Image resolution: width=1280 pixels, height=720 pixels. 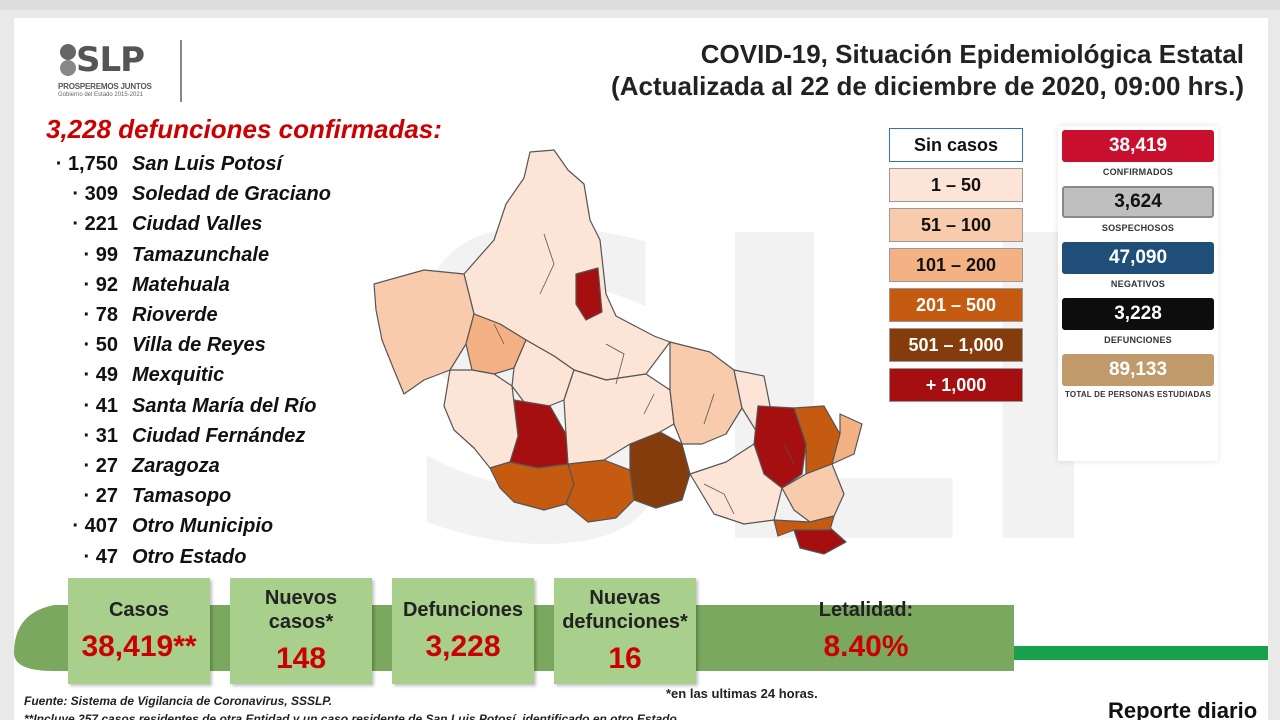 What do you see at coordinates (1138, 172) in the screenshot?
I see `stat-label: CONFIRMADOS` at bounding box center [1138, 172].